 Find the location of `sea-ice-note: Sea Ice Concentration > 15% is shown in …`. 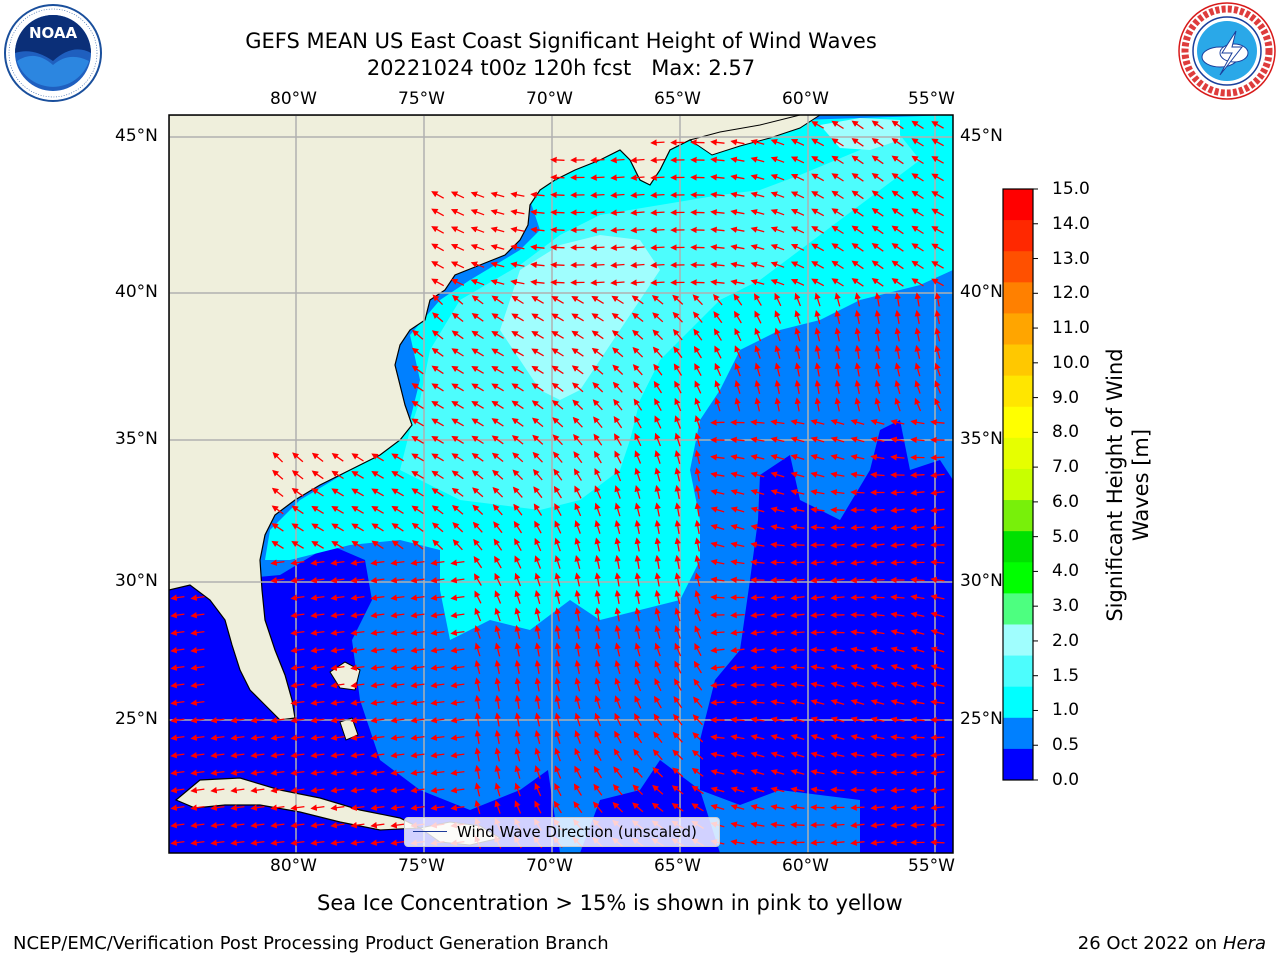

sea-ice-note: Sea Ice Concentration > 15% is shown in … is located at coordinates (610, 903).